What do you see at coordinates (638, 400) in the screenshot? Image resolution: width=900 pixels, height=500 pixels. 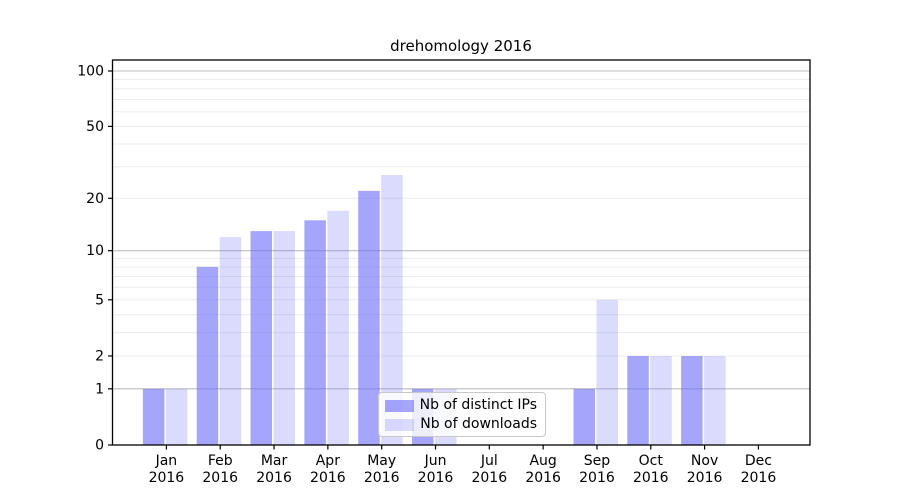 I see `bar-distinct-ips-oct` at bounding box center [638, 400].